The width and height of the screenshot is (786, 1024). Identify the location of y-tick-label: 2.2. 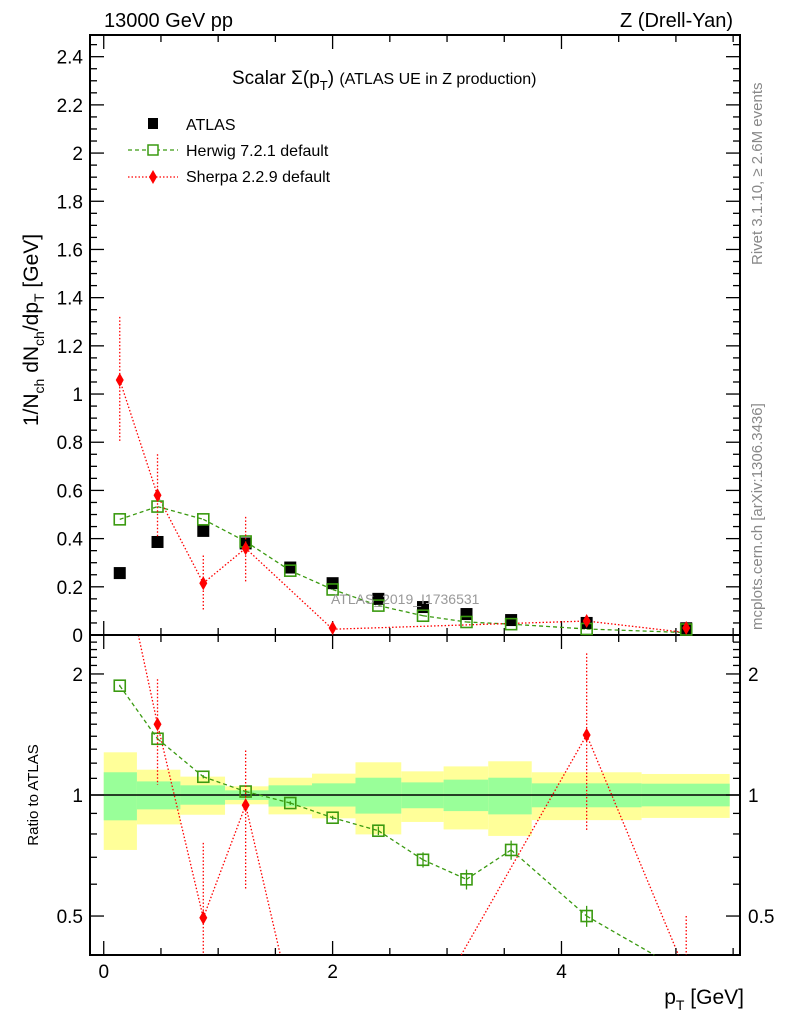
(70, 106).